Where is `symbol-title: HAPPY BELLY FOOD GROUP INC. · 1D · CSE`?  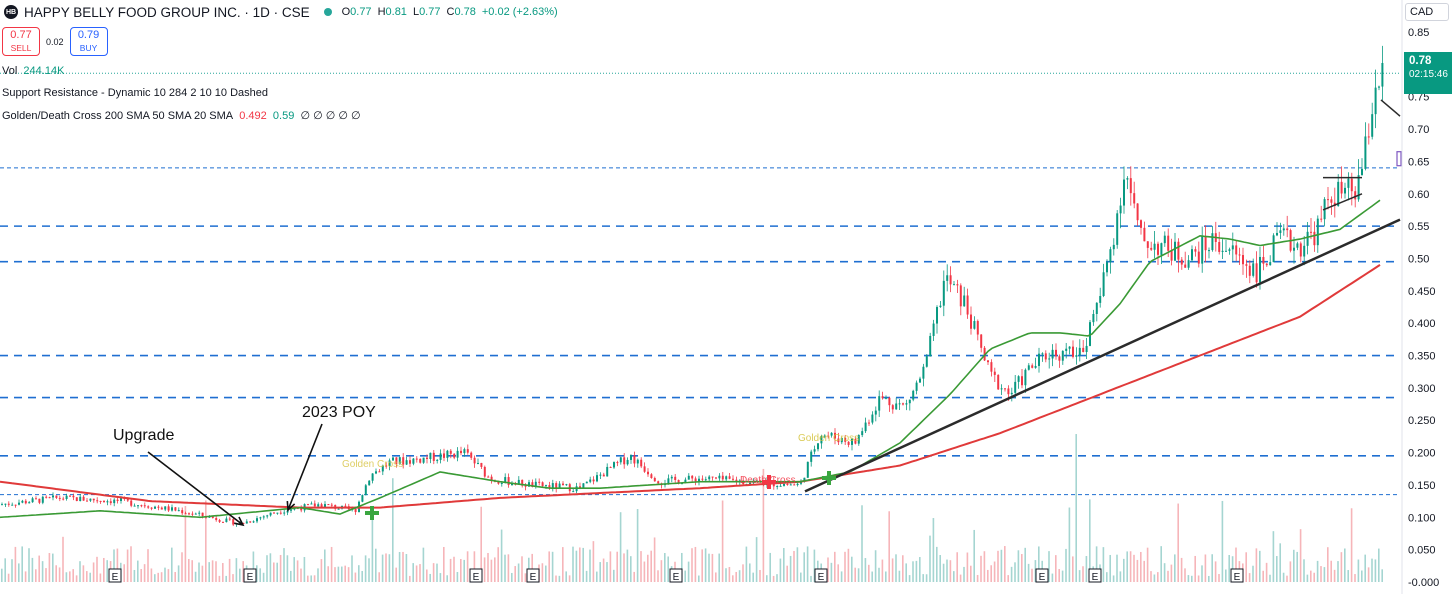 symbol-title: HAPPY BELLY FOOD GROUP INC. · 1D · CSE is located at coordinates (167, 12).